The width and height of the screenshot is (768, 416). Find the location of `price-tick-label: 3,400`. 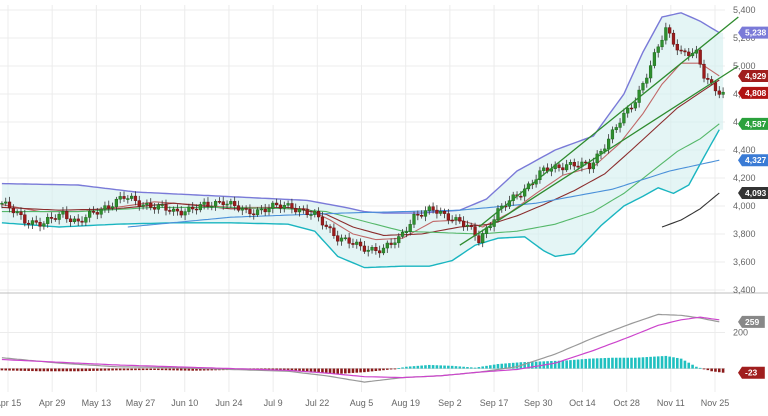

price-tick-label: 3,400 is located at coordinates (744, 290).